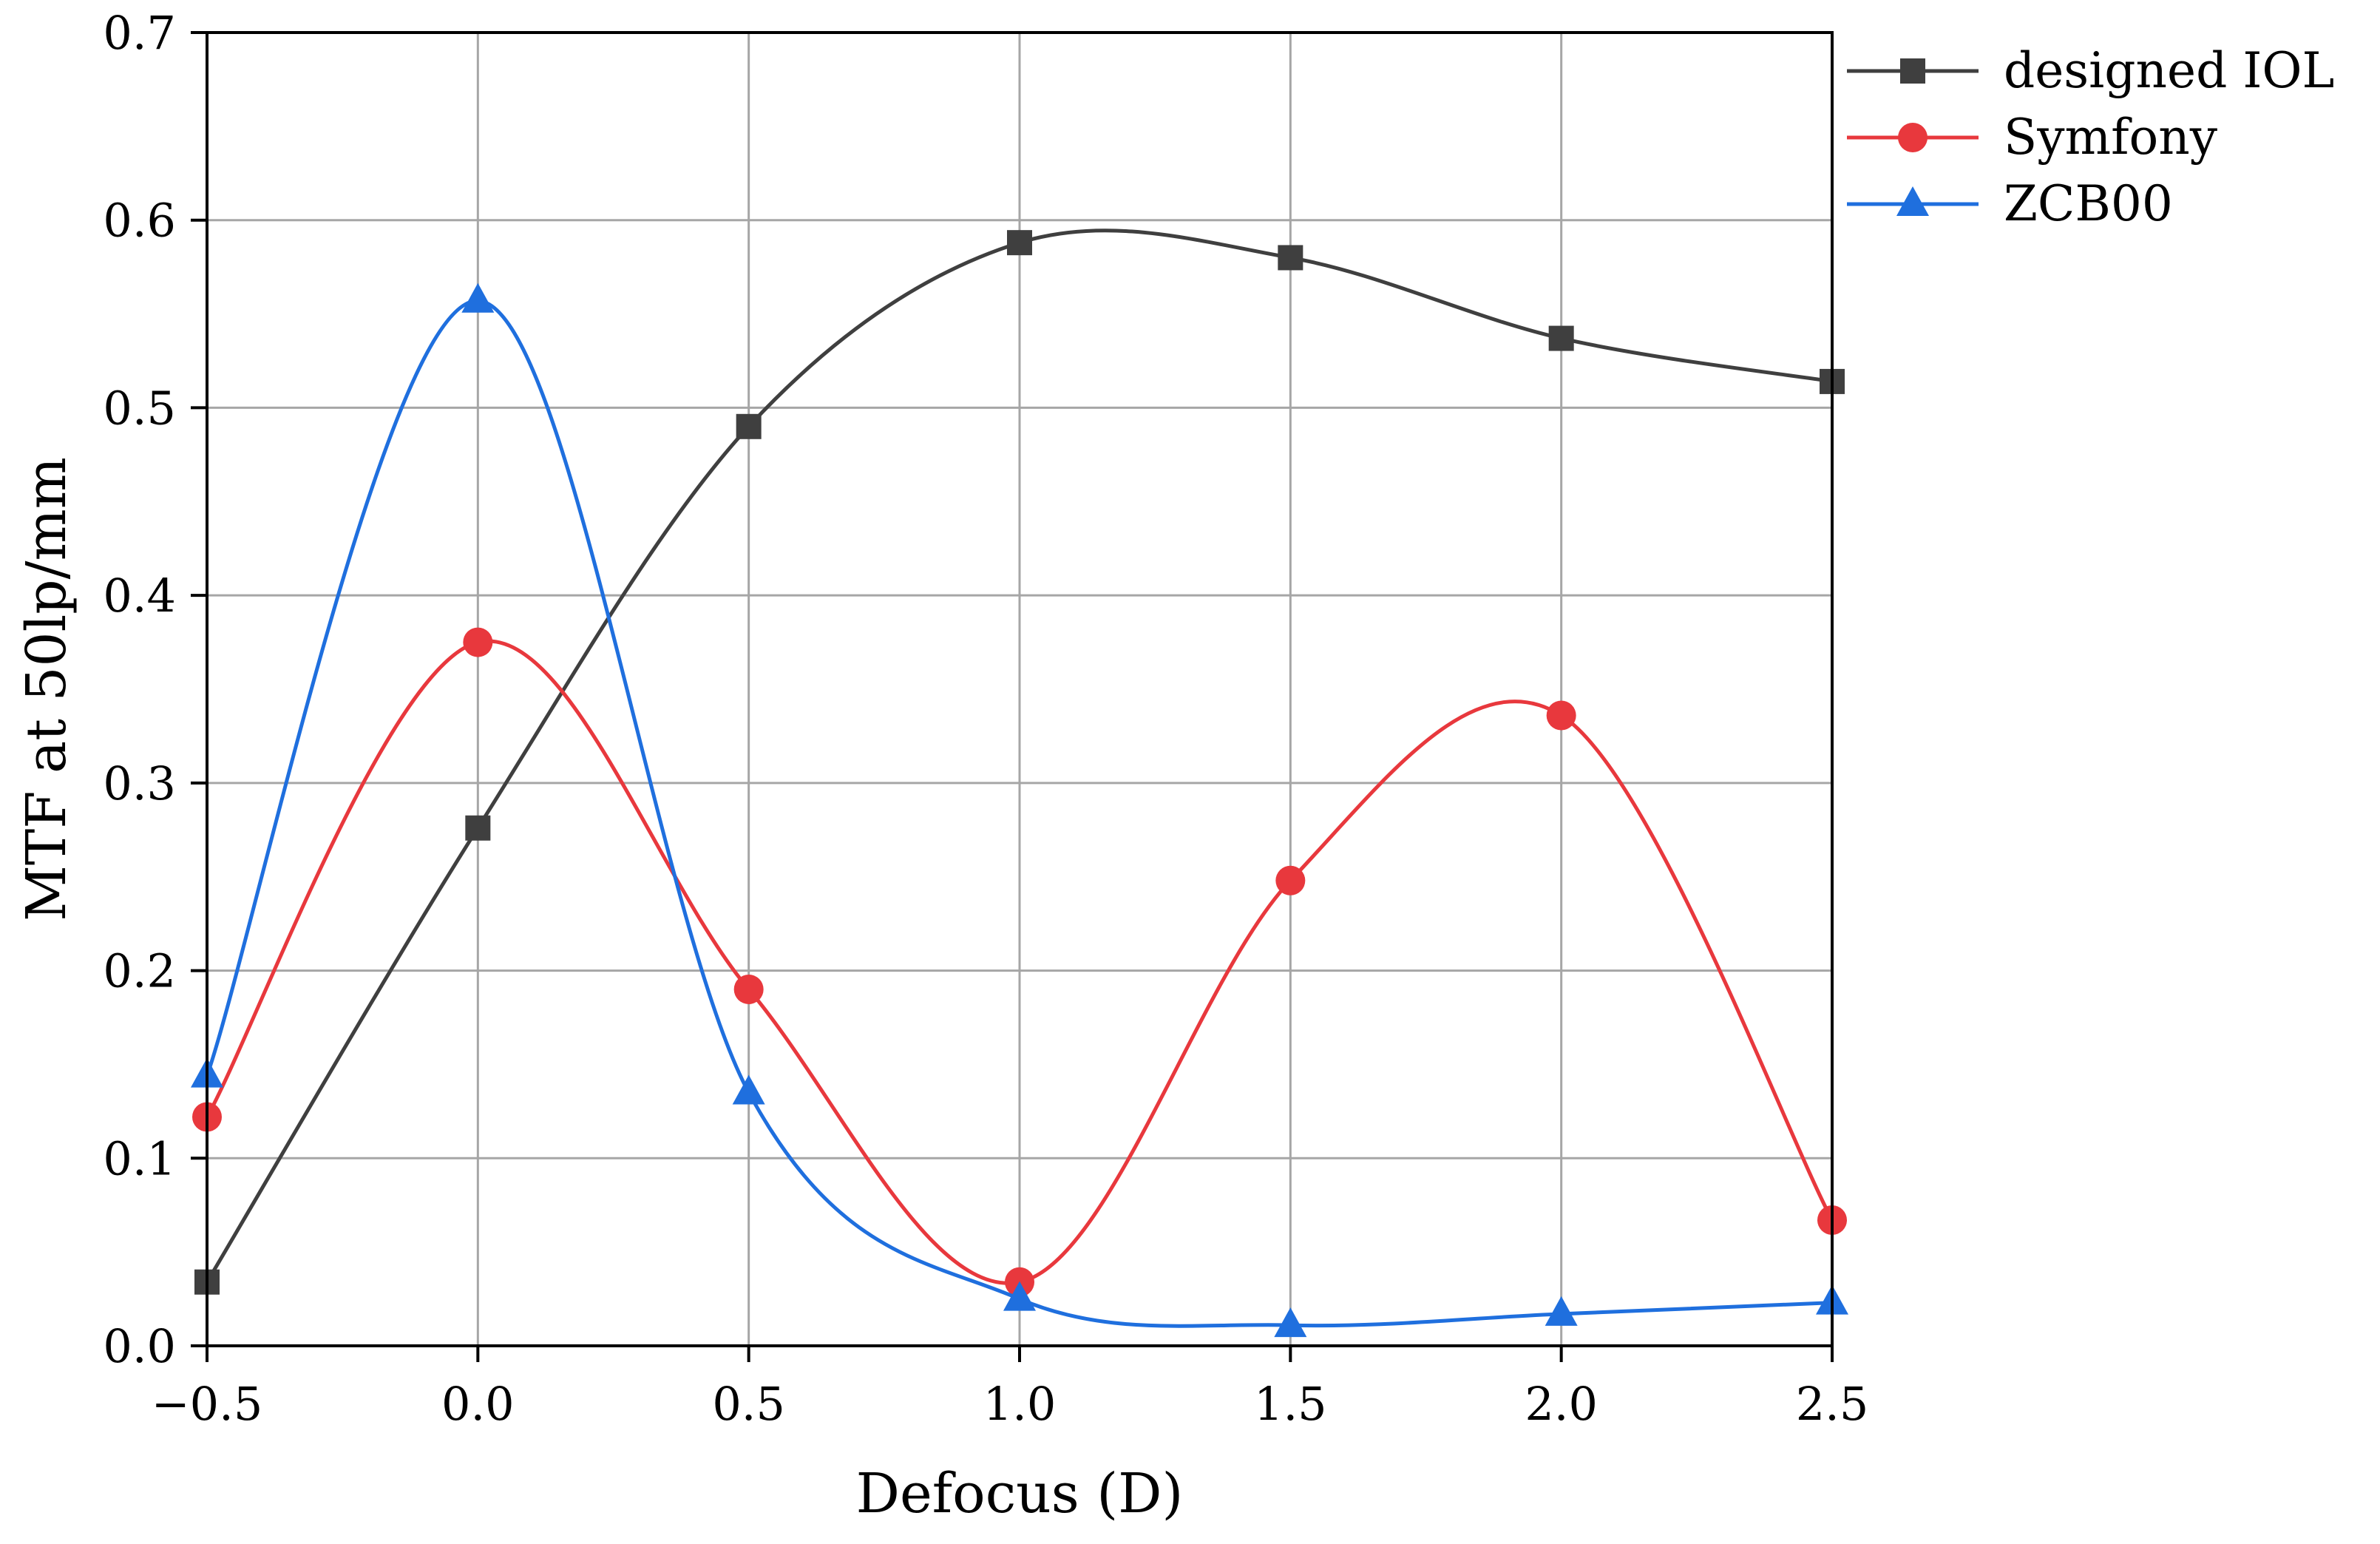 Image resolution: width=2380 pixels, height=1544 pixels. I want to click on legend-marker-designed-iol, so click(1913, 71).